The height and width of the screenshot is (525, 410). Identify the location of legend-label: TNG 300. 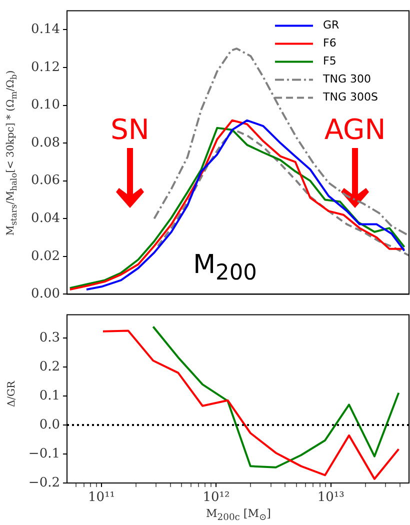
(346, 79).